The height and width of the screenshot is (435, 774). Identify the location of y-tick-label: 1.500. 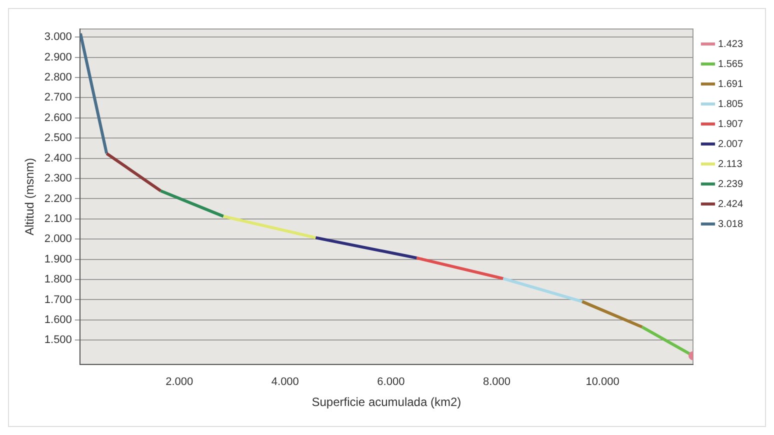
(58, 340).